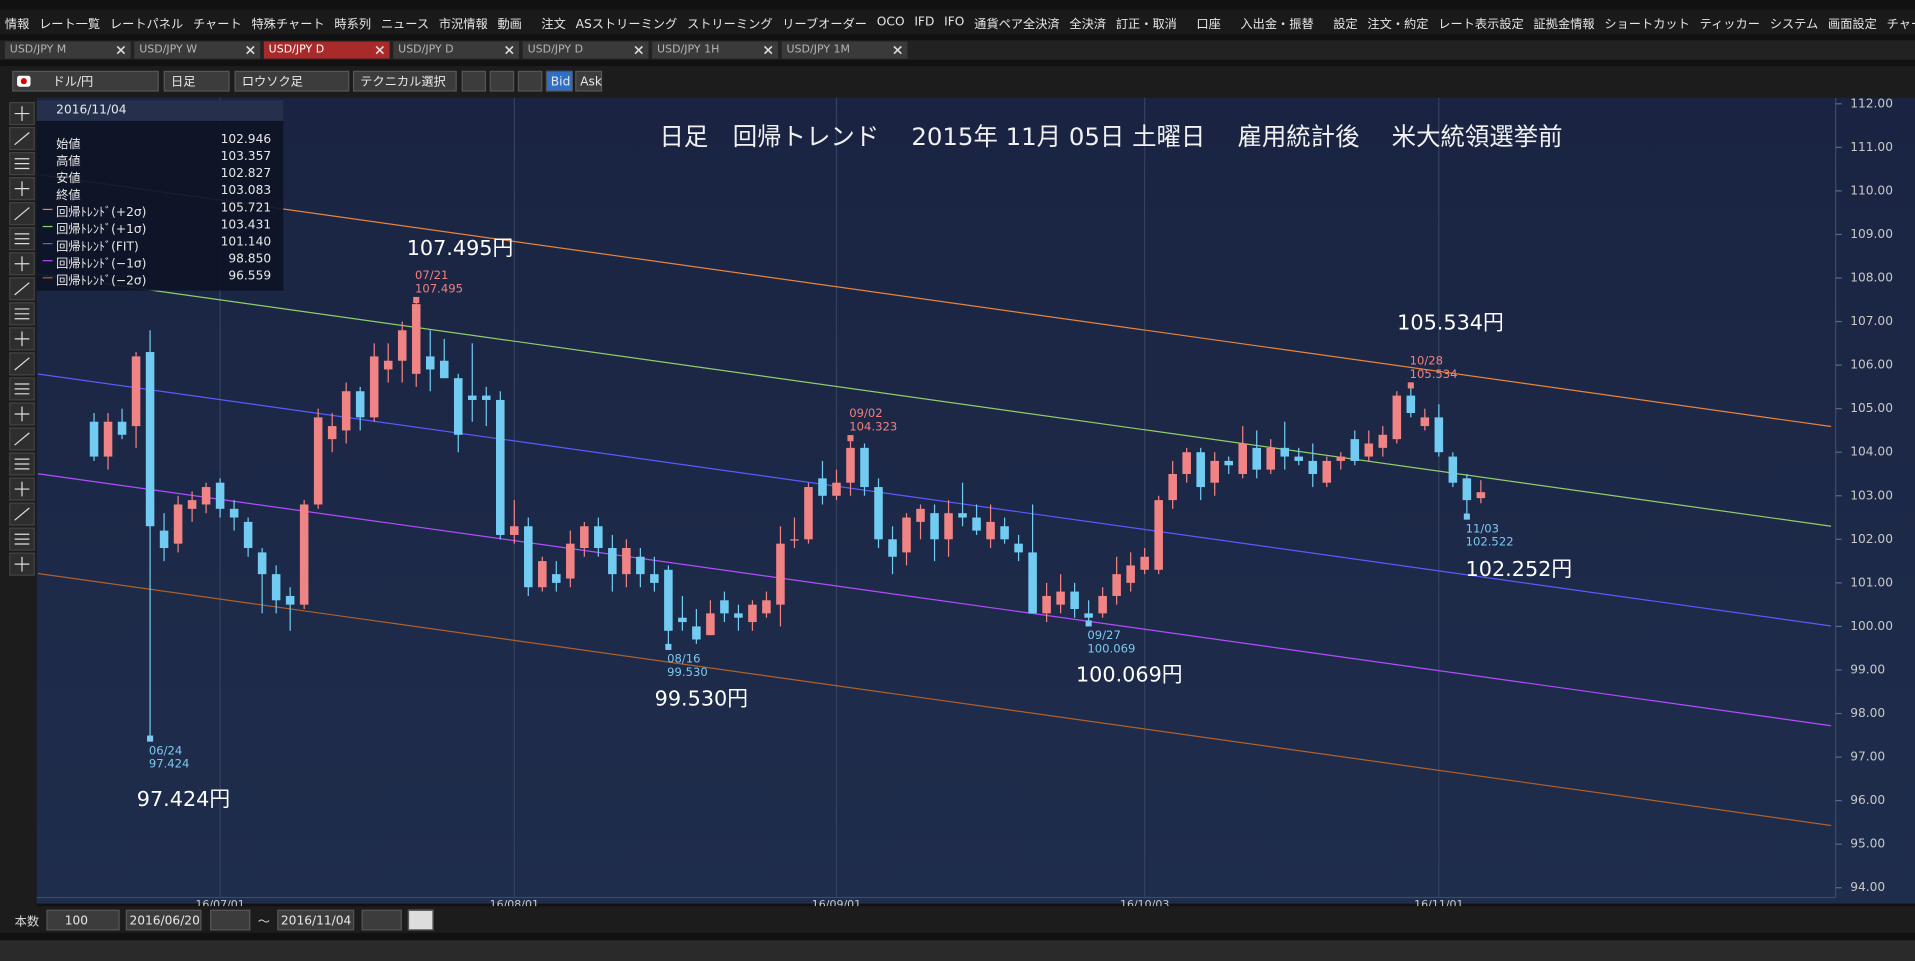 Image resolution: width=1915 pixels, height=961 pixels. What do you see at coordinates (68, 144) in the screenshot?
I see `panel-label: 始値` at bounding box center [68, 144].